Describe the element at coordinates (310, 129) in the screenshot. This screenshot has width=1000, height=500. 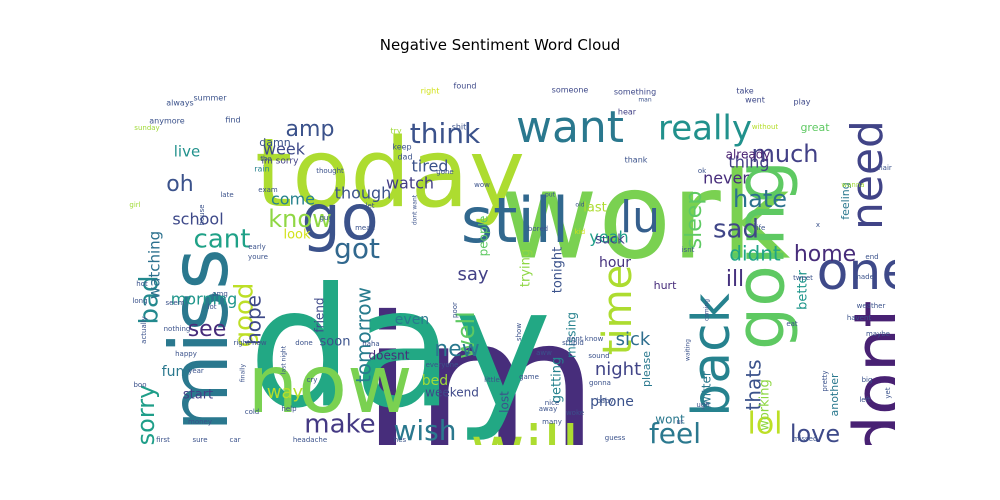
I see `word-amp: amp` at that location.